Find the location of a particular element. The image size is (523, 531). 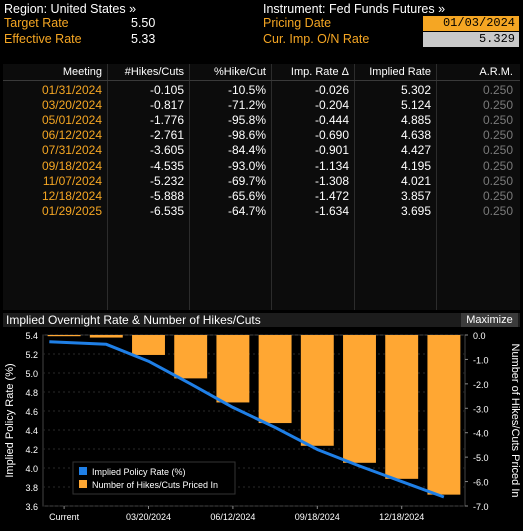

legend-label-line: Implied Policy Rate (%) is located at coordinates (139, 472).